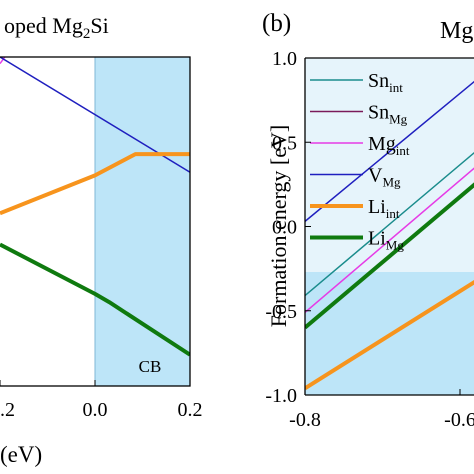 Image resolution: width=474 pixels, height=474 pixels. I want to click on cb-shaded-region, so click(142, 221).